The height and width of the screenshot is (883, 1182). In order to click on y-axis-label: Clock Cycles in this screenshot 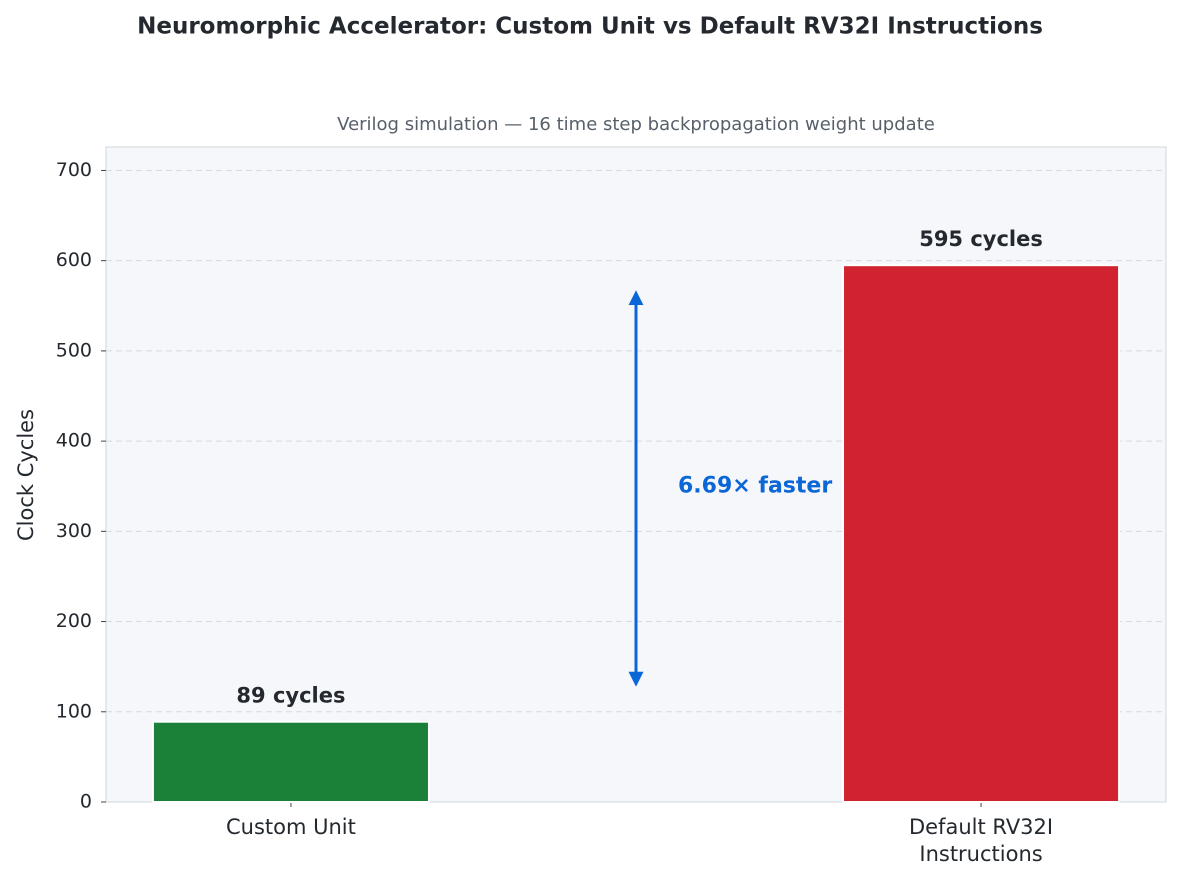, I will do `click(26, 475)`.